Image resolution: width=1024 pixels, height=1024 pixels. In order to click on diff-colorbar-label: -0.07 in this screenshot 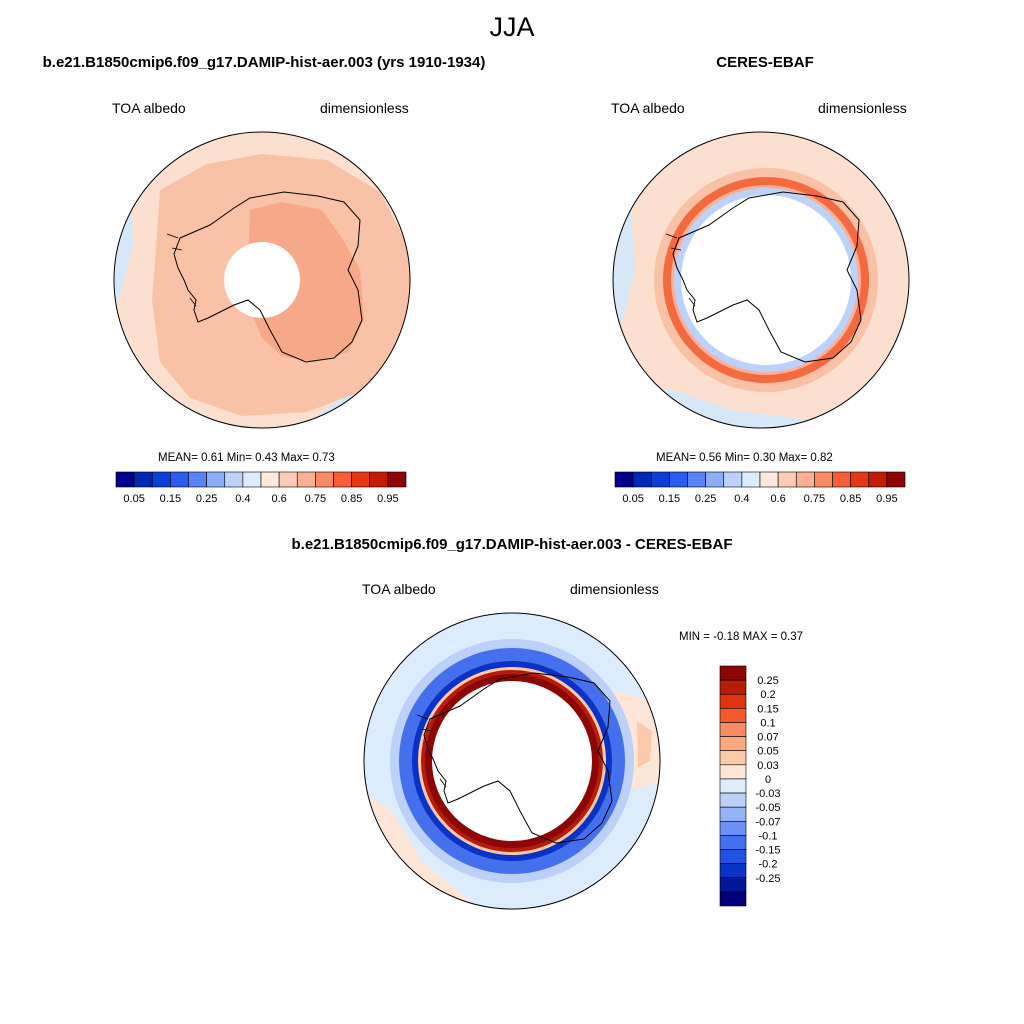, I will do `click(767, 822)`.